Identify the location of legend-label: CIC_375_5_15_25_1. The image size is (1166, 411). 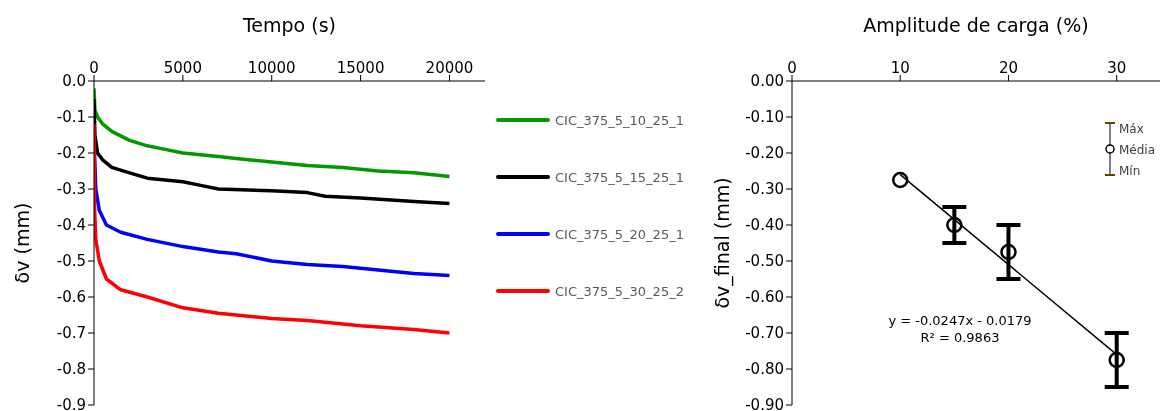
(619, 177).